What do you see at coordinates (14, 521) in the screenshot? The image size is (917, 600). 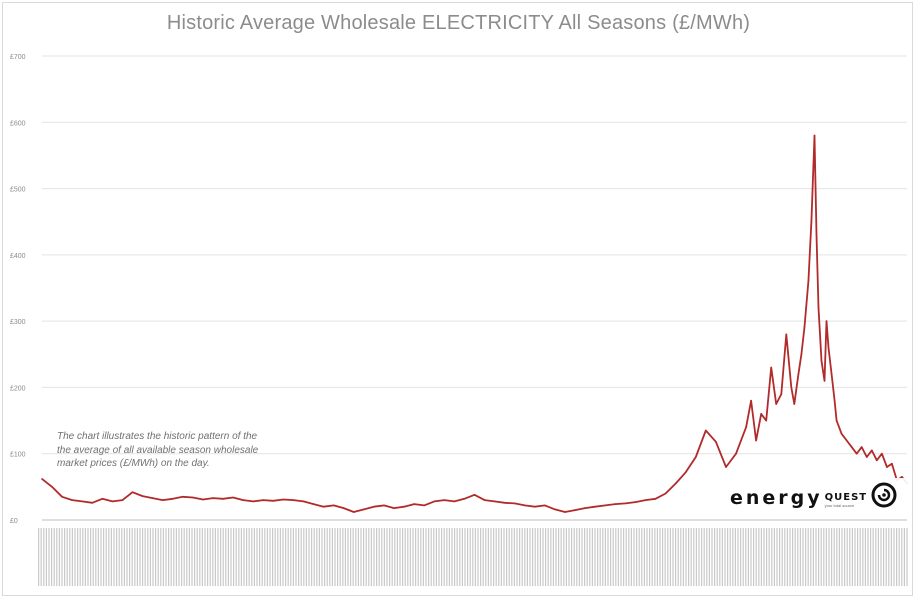 I see `y-tick-label: £0` at bounding box center [14, 521].